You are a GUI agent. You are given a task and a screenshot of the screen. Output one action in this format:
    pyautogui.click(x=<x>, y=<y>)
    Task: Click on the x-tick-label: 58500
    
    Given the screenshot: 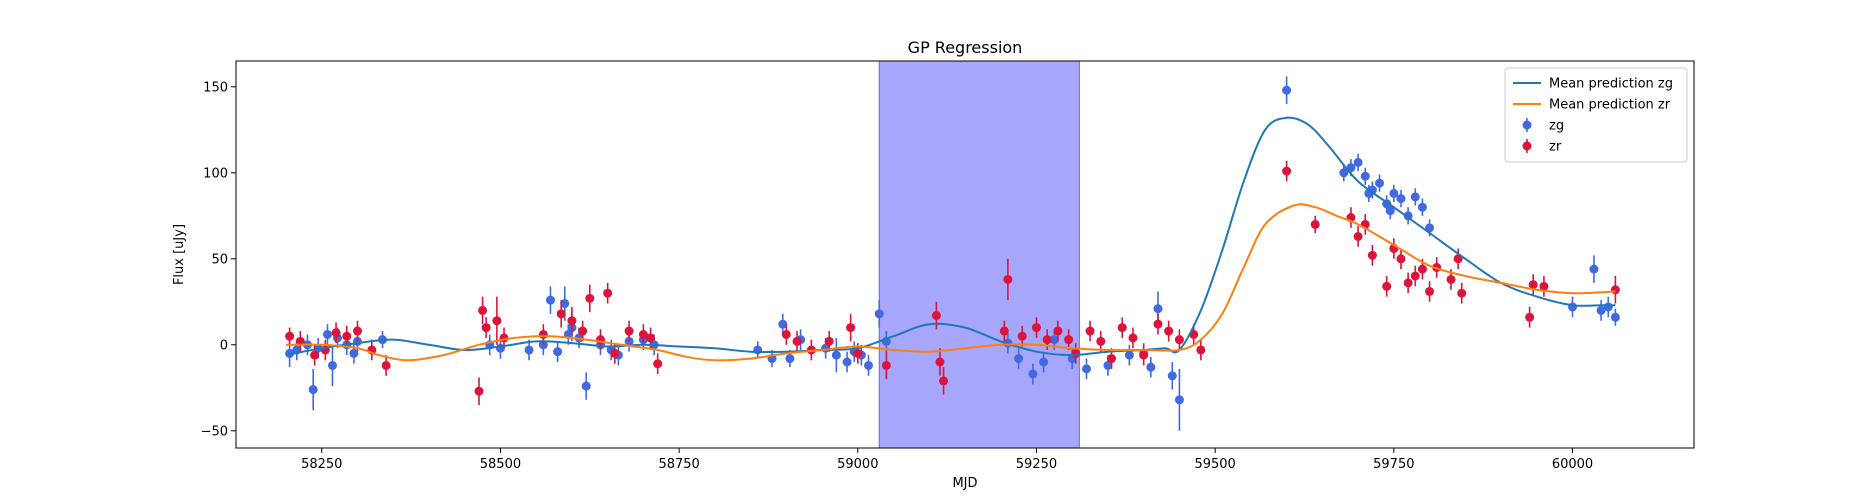 What is the action you would take?
    pyautogui.click(x=500, y=464)
    